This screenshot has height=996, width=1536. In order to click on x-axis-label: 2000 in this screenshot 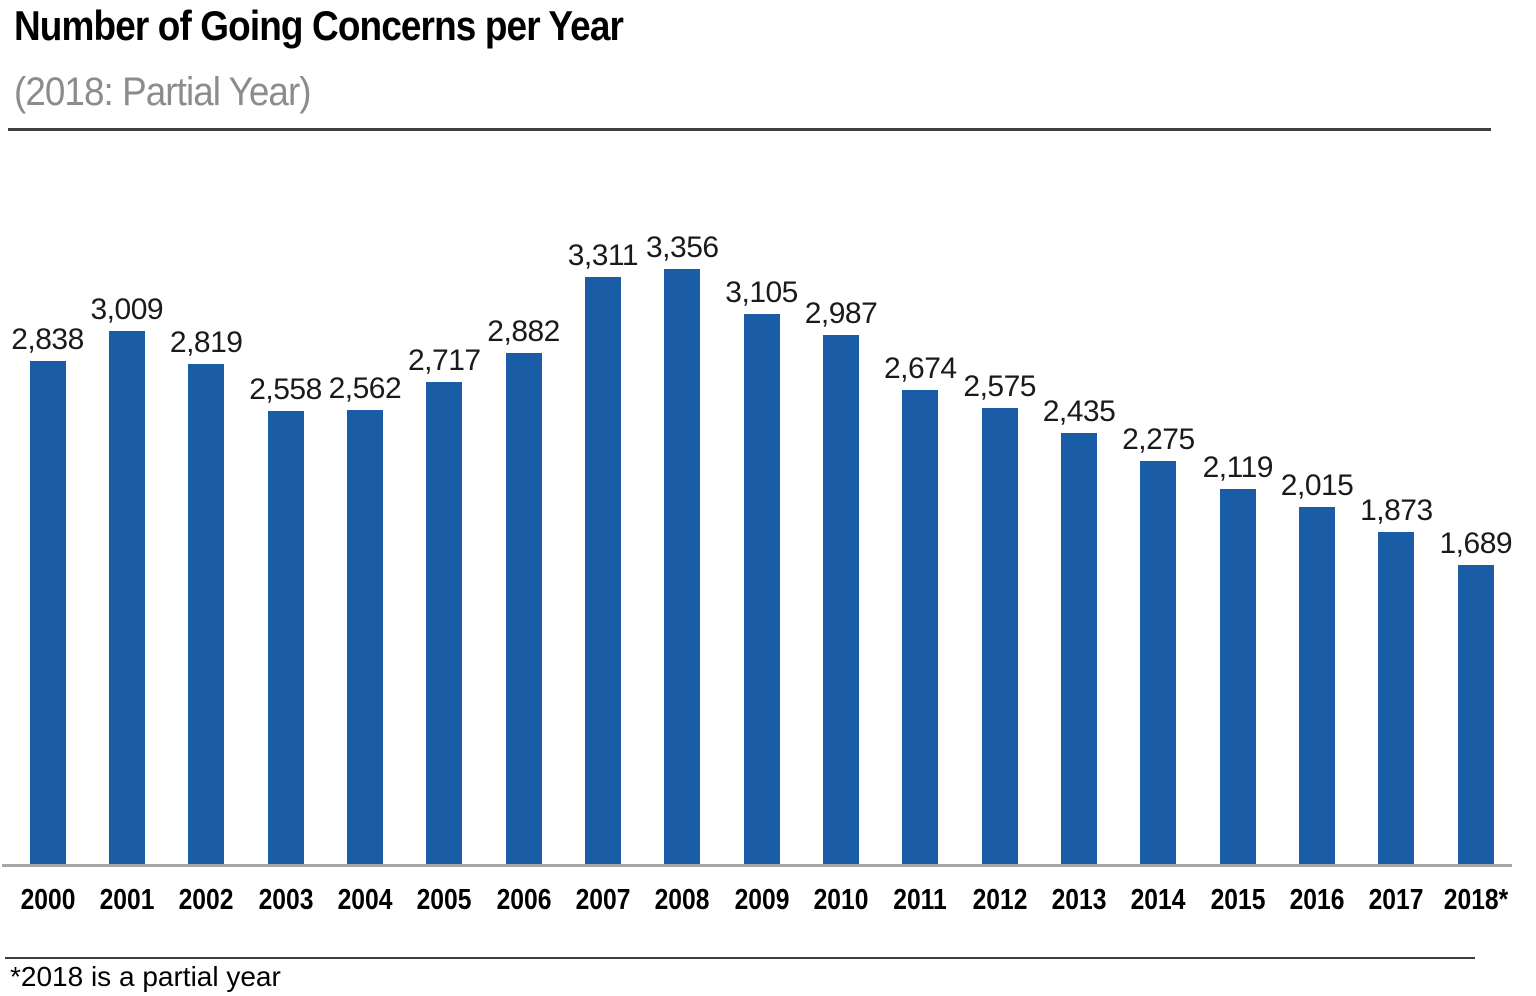, I will do `click(47, 900)`.